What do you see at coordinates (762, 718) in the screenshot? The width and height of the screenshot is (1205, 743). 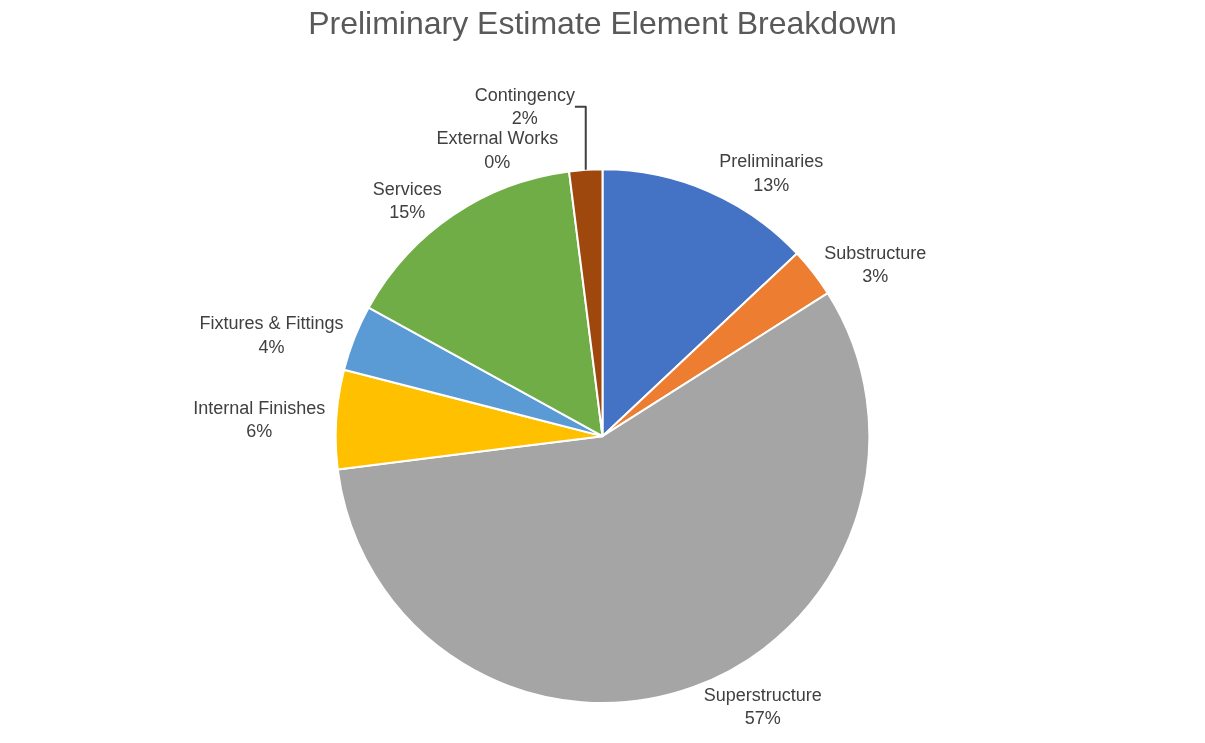 I see `data-label: 57%` at bounding box center [762, 718].